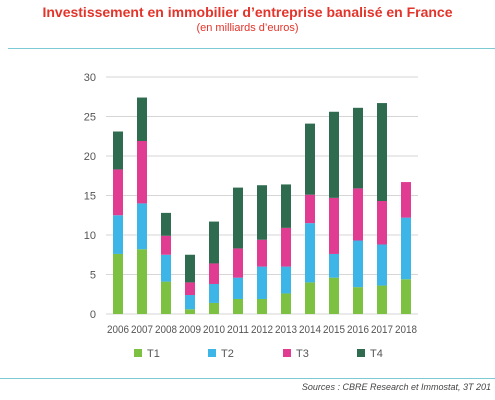  What do you see at coordinates (90, 236) in the screenshot?
I see `y-tick-label: 10` at bounding box center [90, 236].